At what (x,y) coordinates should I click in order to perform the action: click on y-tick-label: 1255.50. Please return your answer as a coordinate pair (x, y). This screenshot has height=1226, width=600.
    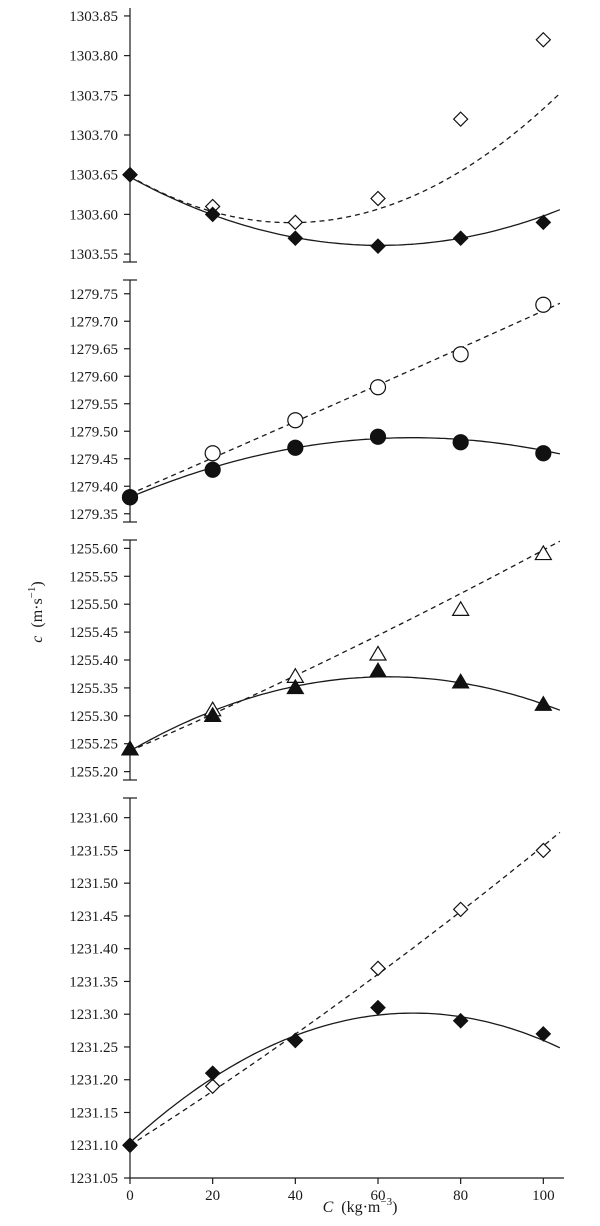
    Looking at the image, I should click on (93, 605).